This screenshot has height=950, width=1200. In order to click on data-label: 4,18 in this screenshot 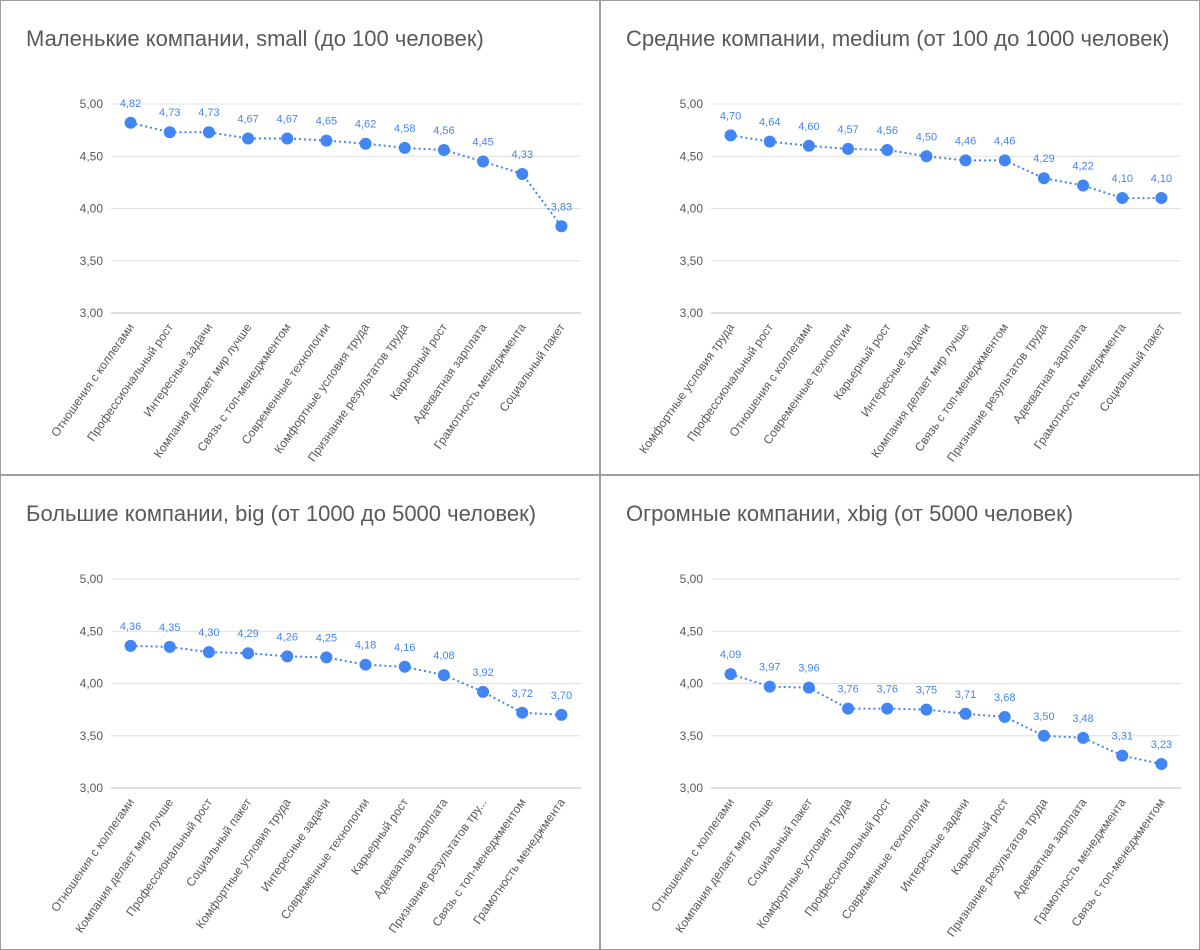, I will do `click(365, 646)`.